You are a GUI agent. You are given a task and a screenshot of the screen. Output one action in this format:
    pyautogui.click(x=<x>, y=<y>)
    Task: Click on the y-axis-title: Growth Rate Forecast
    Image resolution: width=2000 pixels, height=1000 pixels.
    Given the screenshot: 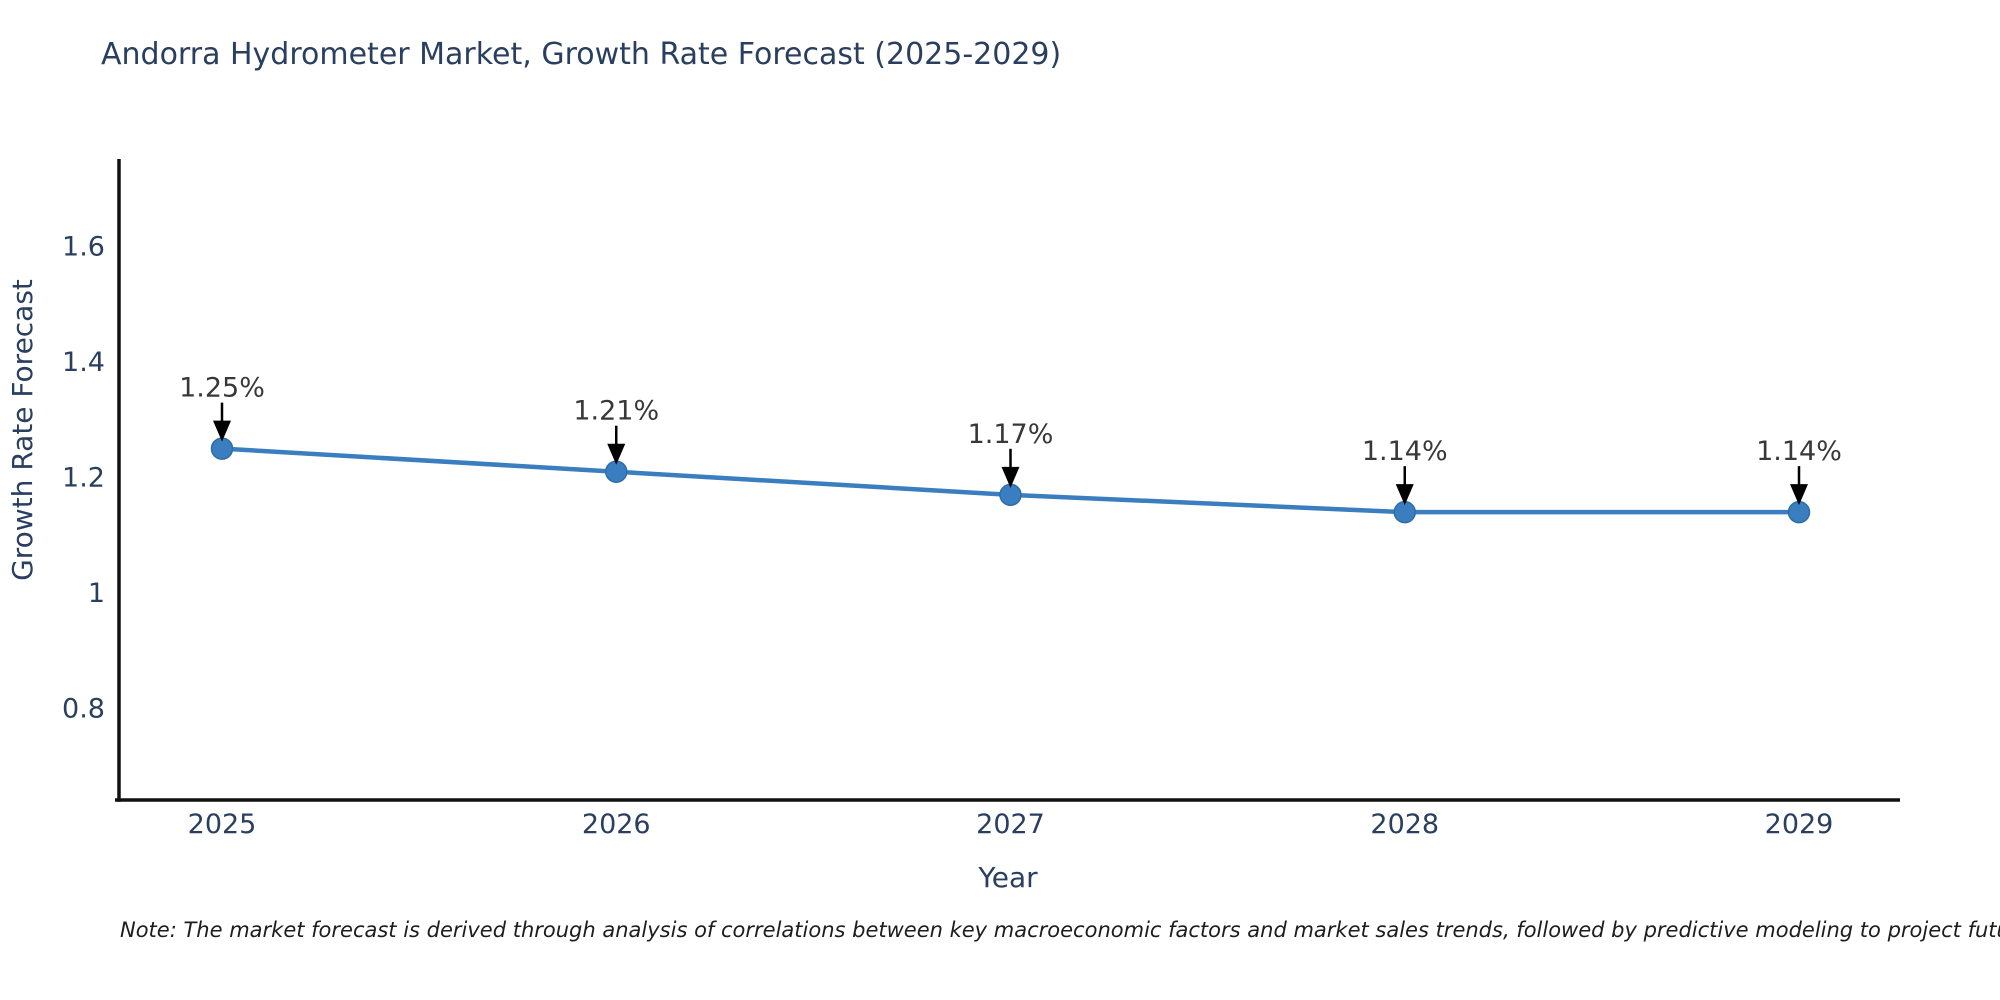 What is the action you would take?
    pyautogui.click(x=22, y=430)
    